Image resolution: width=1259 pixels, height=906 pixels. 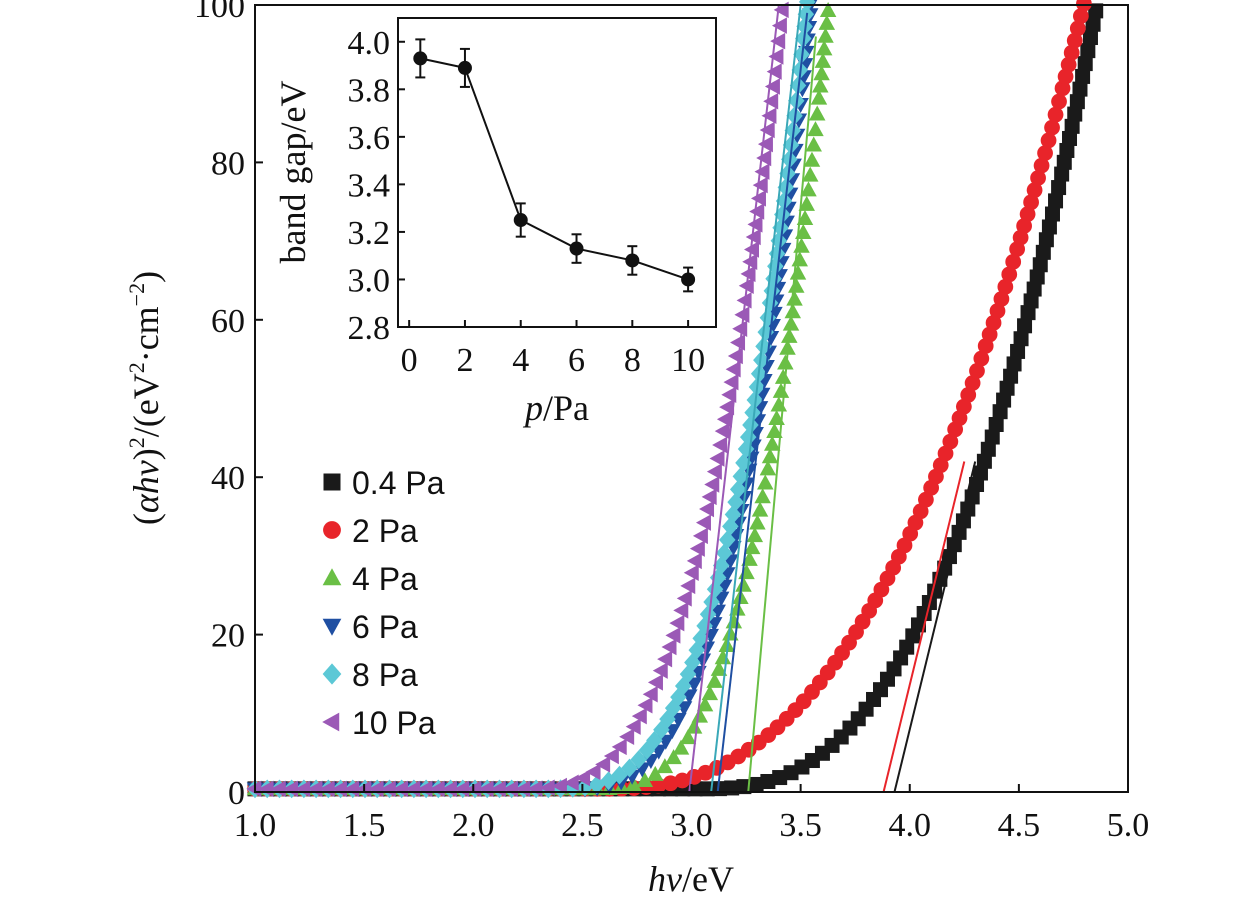 I want to click on inset-x-tick-label: 4, so click(x=520, y=360).